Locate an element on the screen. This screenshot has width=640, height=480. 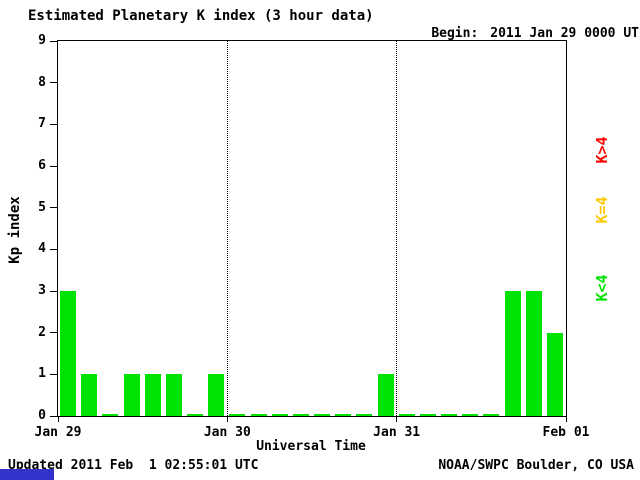
y-tick-label: 5 is located at coordinates (42, 207).